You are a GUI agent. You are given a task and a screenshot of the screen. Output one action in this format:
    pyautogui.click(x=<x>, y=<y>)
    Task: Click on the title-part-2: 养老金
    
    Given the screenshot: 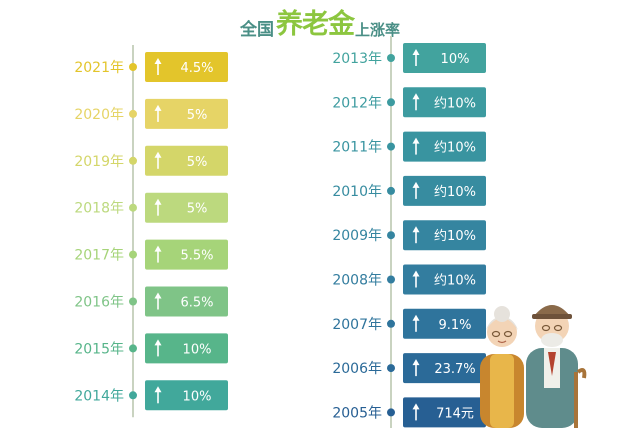 What is the action you would take?
    pyautogui.click(x=315, y=24)
    